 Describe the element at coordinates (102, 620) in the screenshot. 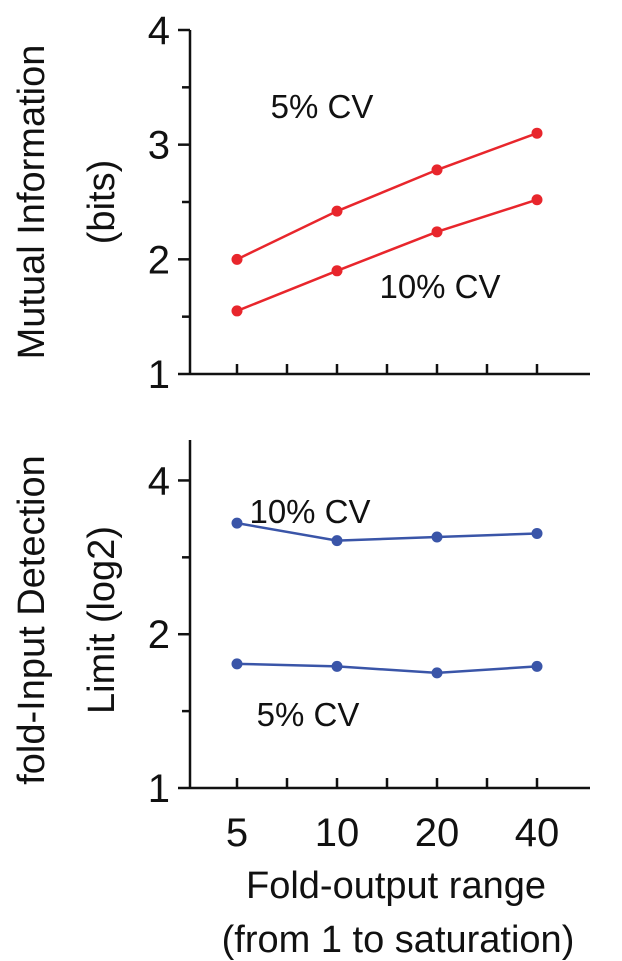

I see `bottom-ylabel-line2: Limit (log2)` at that location.